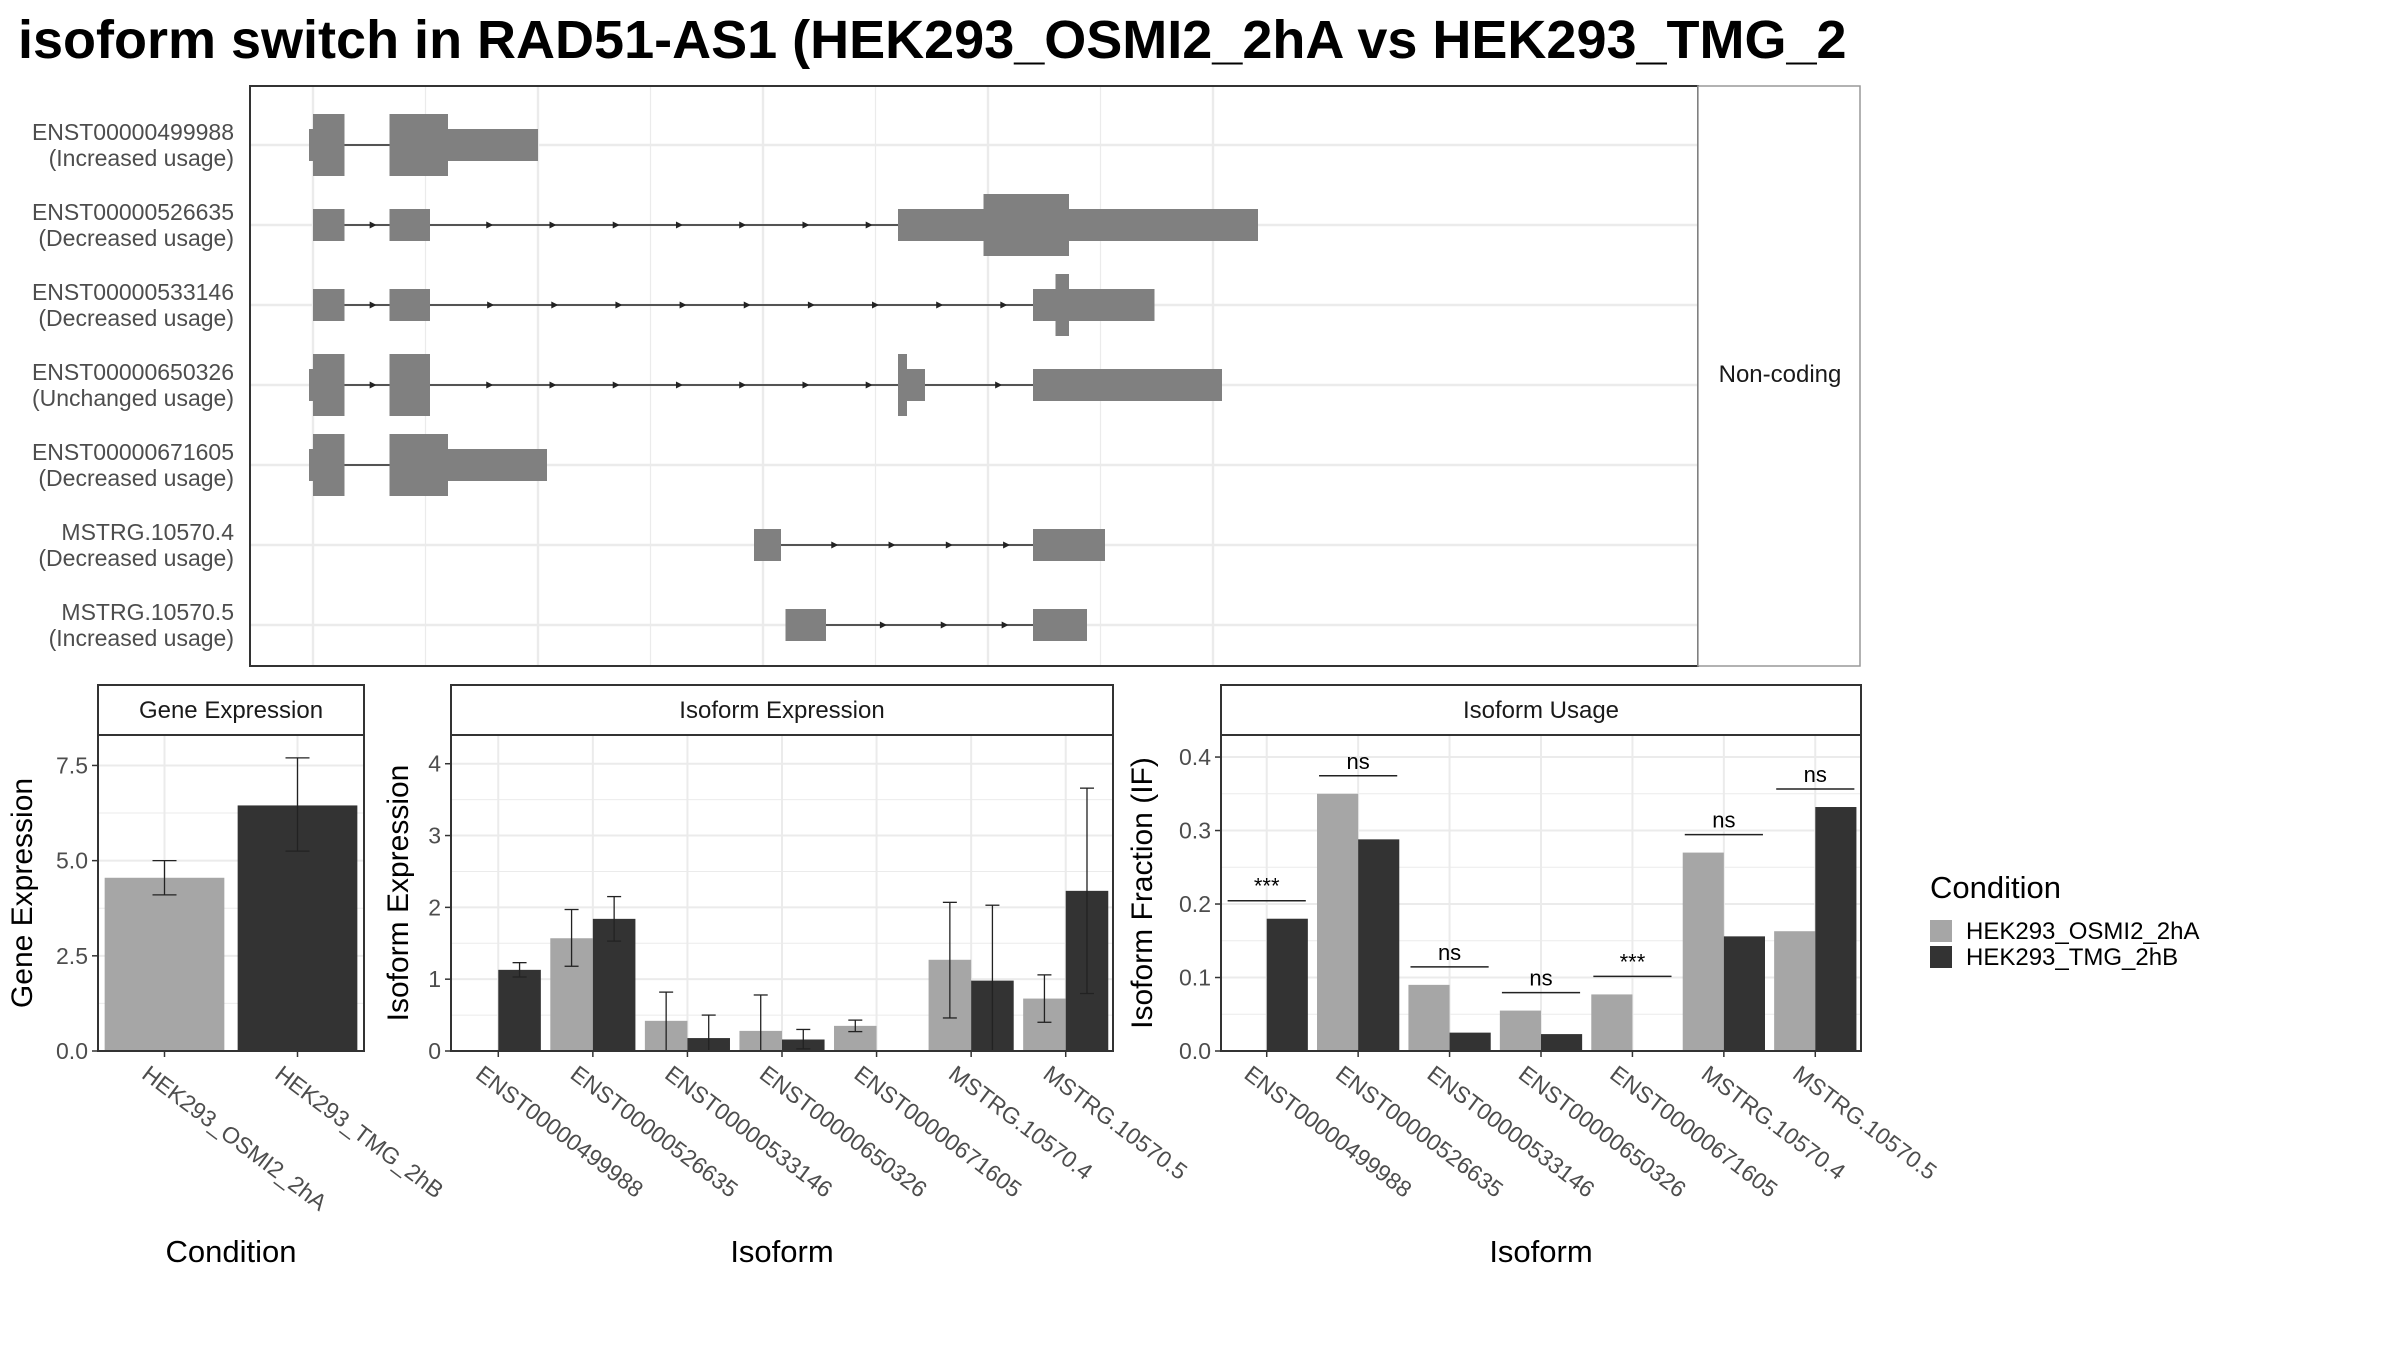 The height and width of the screenshot is (1350, 2400). I want to click on panel-title: Isoform Usage, so click(1541, 710).